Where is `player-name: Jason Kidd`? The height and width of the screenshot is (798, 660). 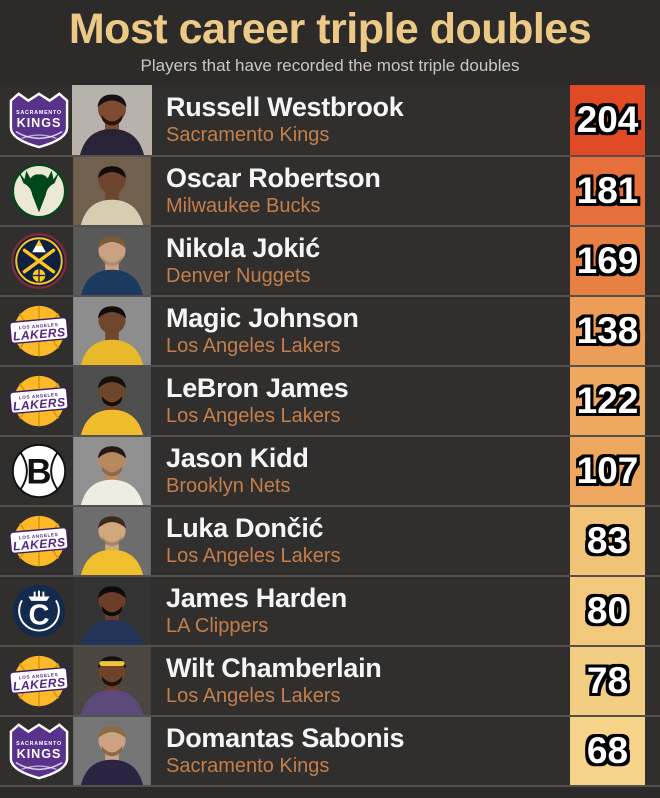 player-name: Jason Kidd is located at coordinates (237, 458).